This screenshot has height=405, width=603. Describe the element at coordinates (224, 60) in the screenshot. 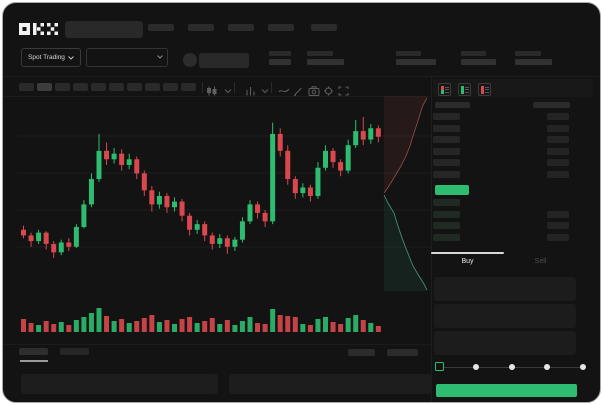

I see `pair-name-placeholder` at that location.